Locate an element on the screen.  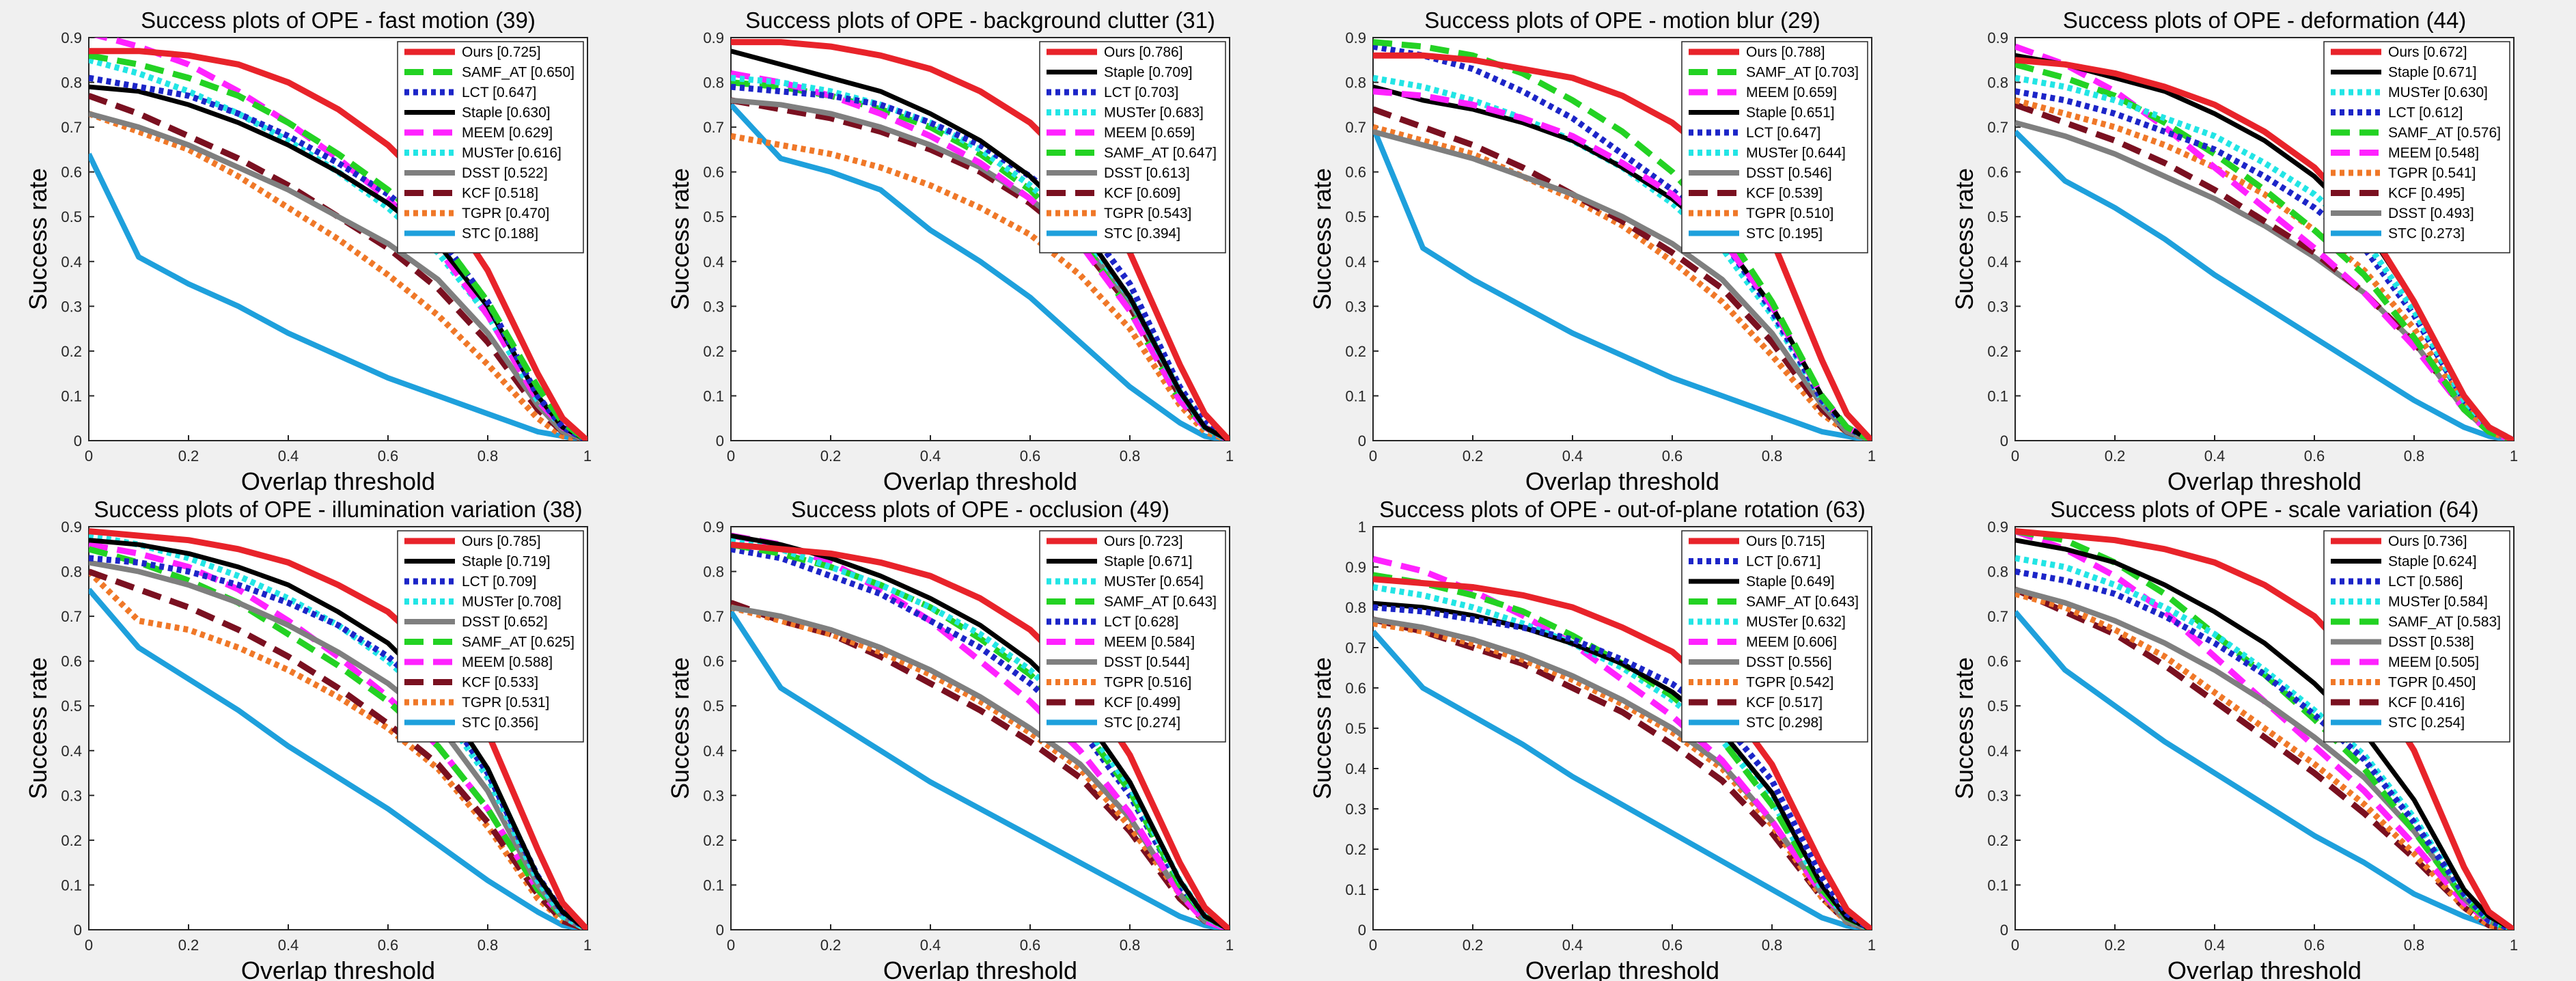
legend-label: STC [0.274] is located at coordinates (1142, 723).